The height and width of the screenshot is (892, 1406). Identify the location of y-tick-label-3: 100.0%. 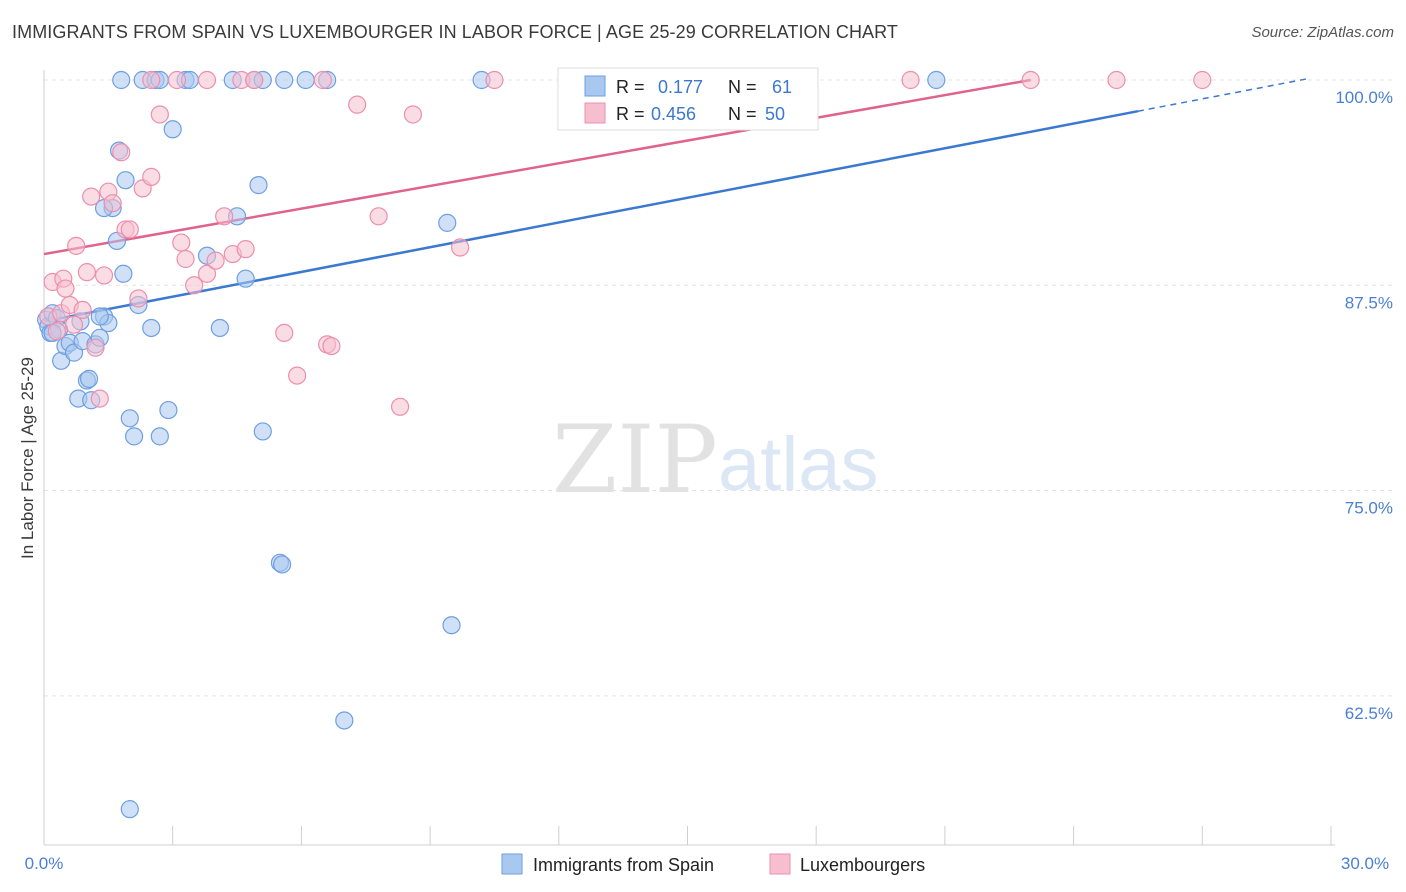
(1364, 97).